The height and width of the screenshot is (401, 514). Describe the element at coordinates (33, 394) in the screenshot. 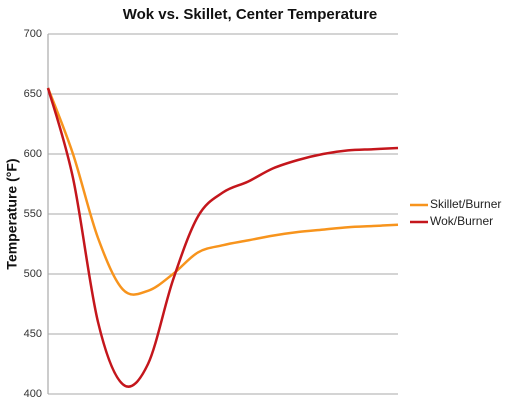

I see `y-tick-label: 400` at that location.